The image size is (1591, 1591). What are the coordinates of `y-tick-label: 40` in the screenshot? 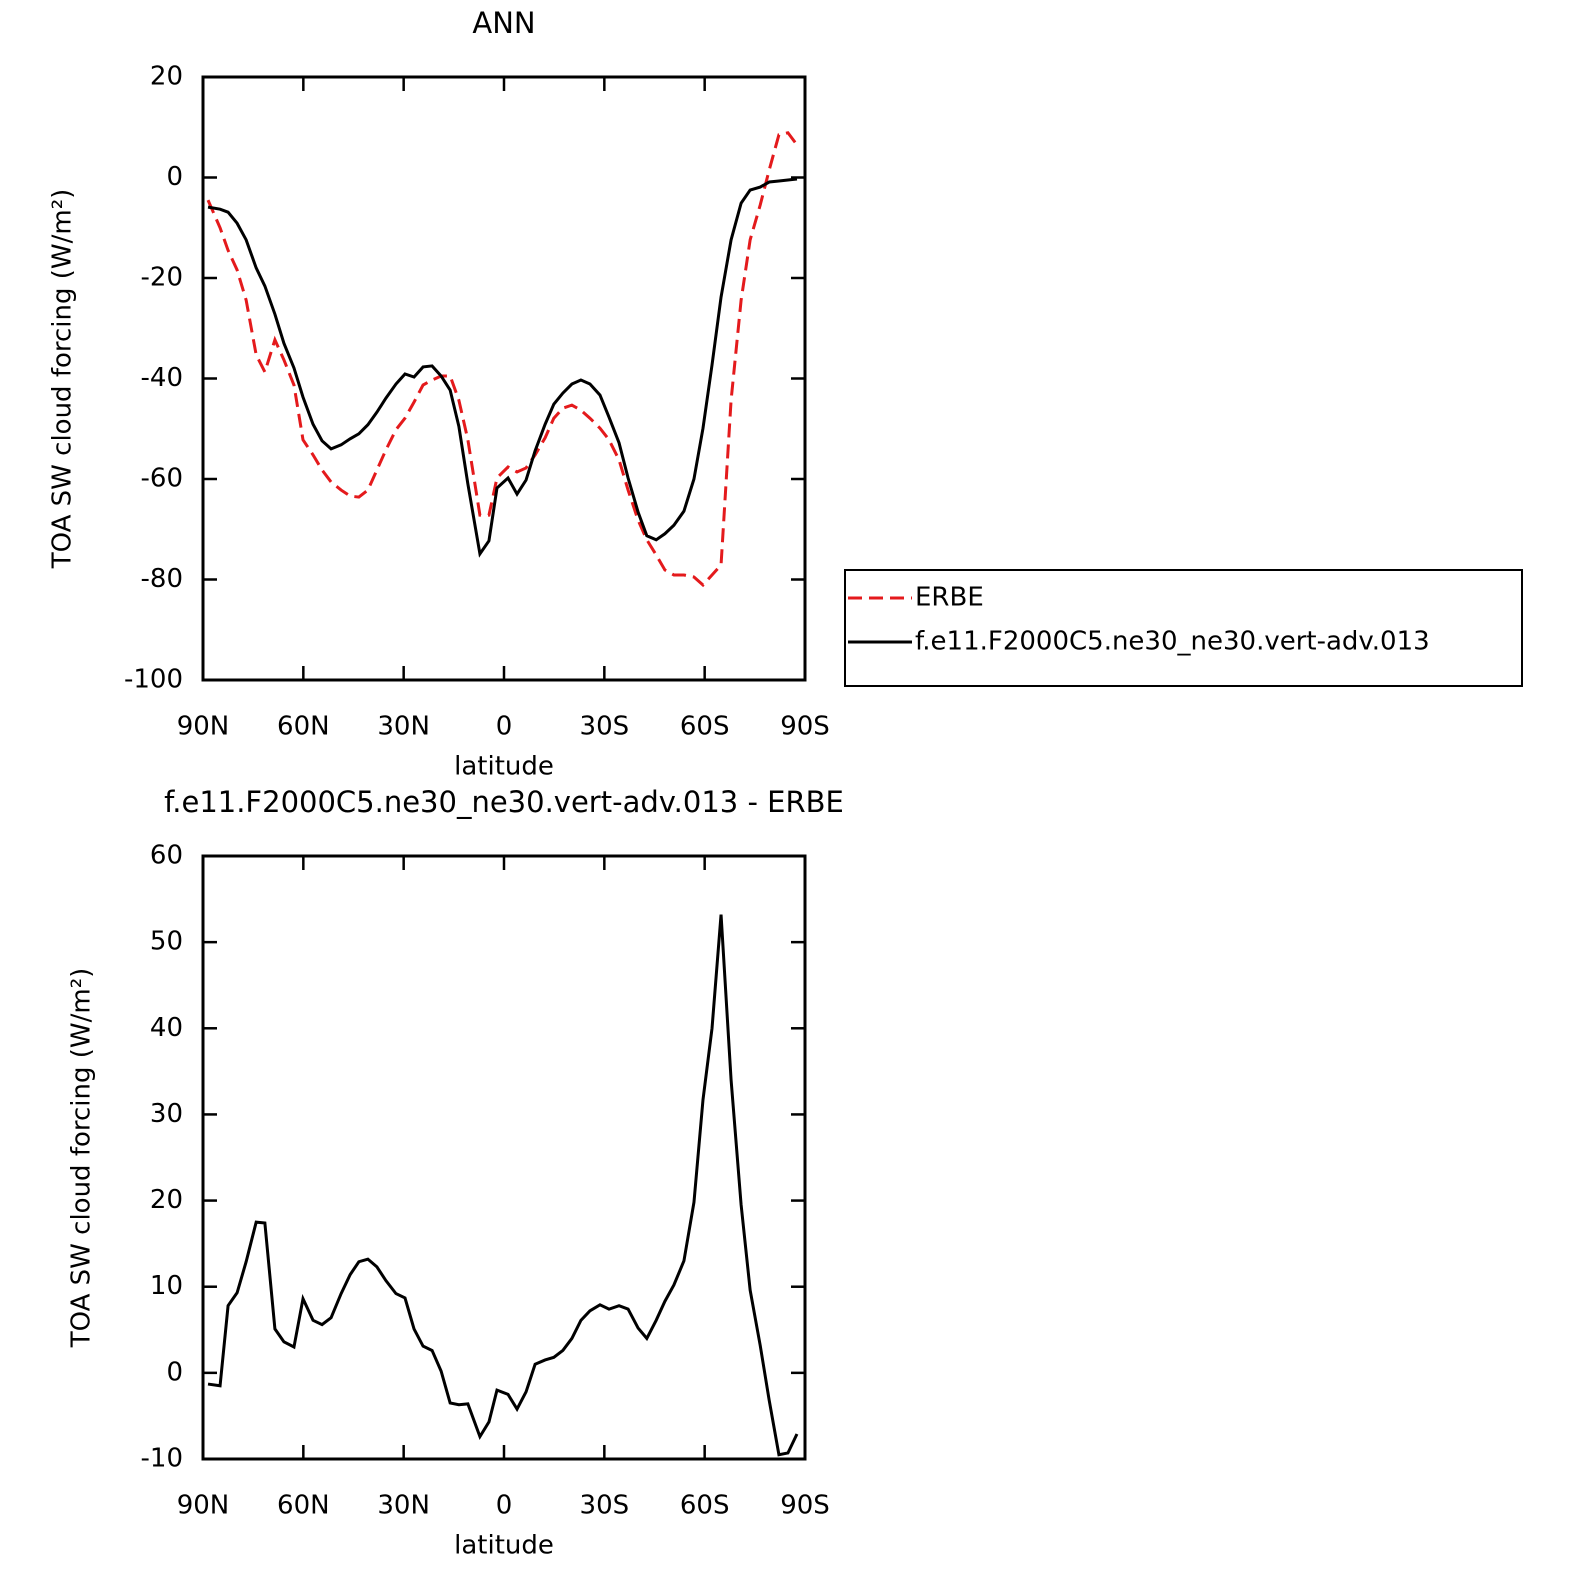 It's located at (166, 1028).